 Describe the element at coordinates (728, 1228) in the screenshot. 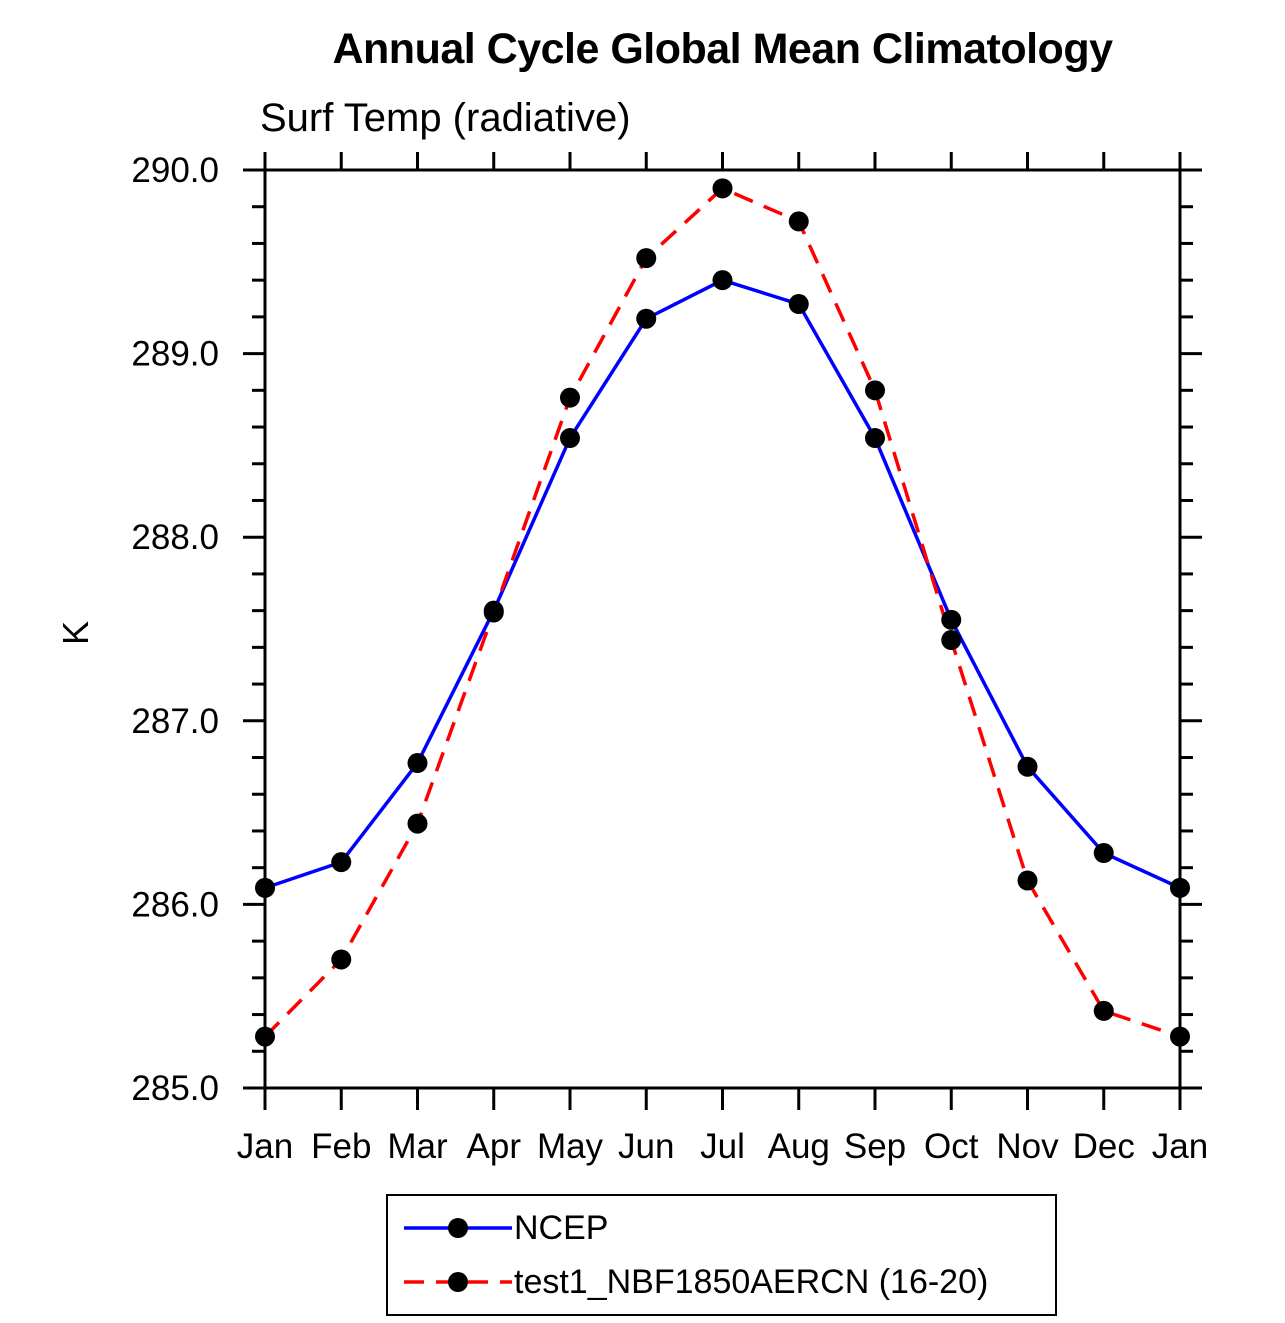

I see `legend-item-ncep: NCEP` at that location.